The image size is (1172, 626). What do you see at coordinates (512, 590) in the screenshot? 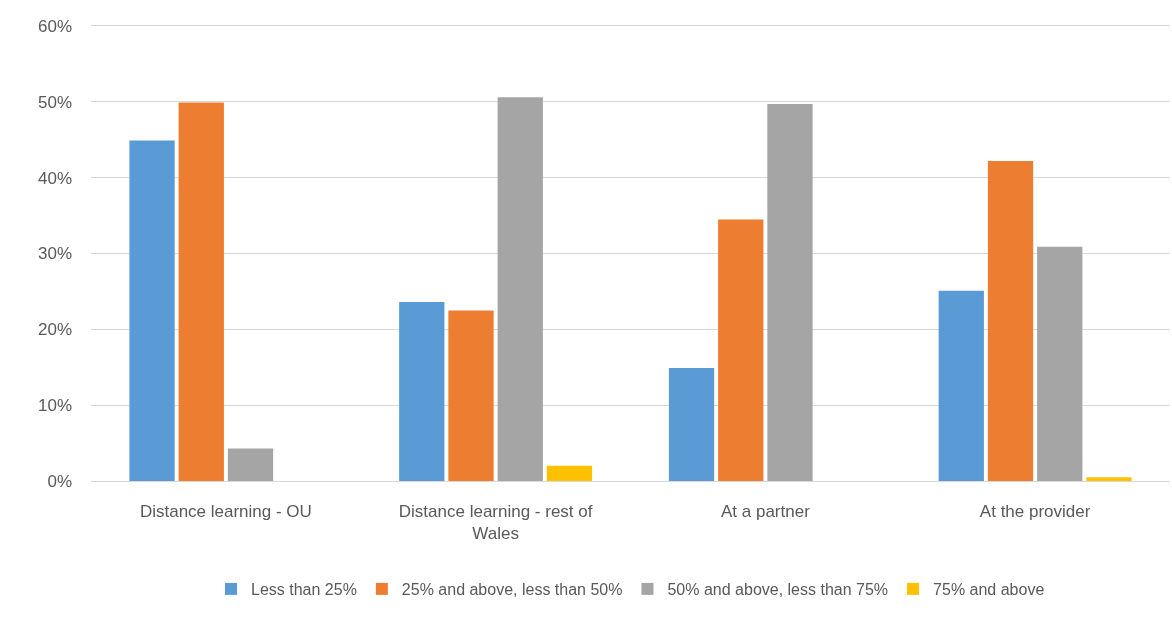
I see `legend-label: 25% and above, less than 50%` at bounding box center [512, 590].